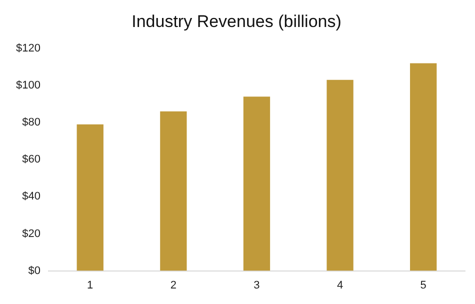 The image size is (475, 304). What do you see at coordinates (257, 285) in the screenshot?
I see `x-tick-label: 3` at bounding box center [257, 285].